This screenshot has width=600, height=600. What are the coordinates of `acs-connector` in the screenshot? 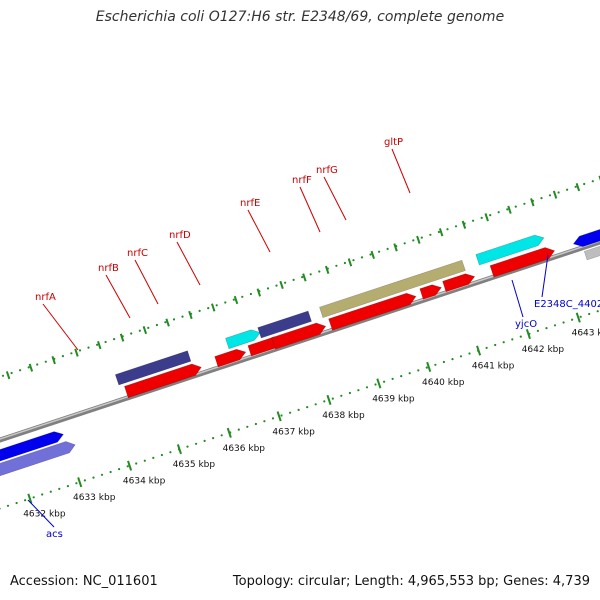 It's located at (41, 513).